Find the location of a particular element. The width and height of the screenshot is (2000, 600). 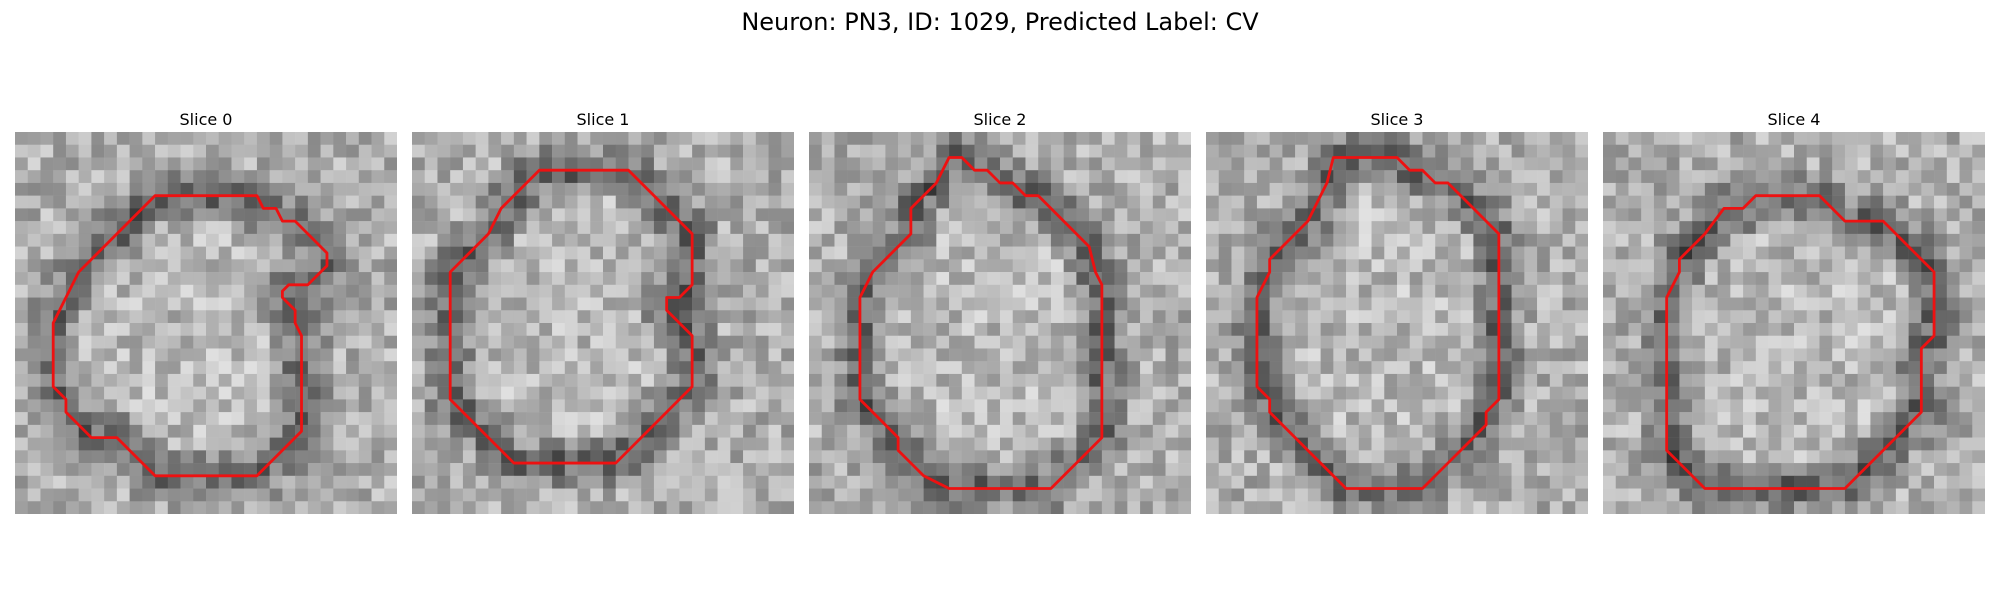

slice-panel-0: Slice 0 is located at coordinates (206, 311).